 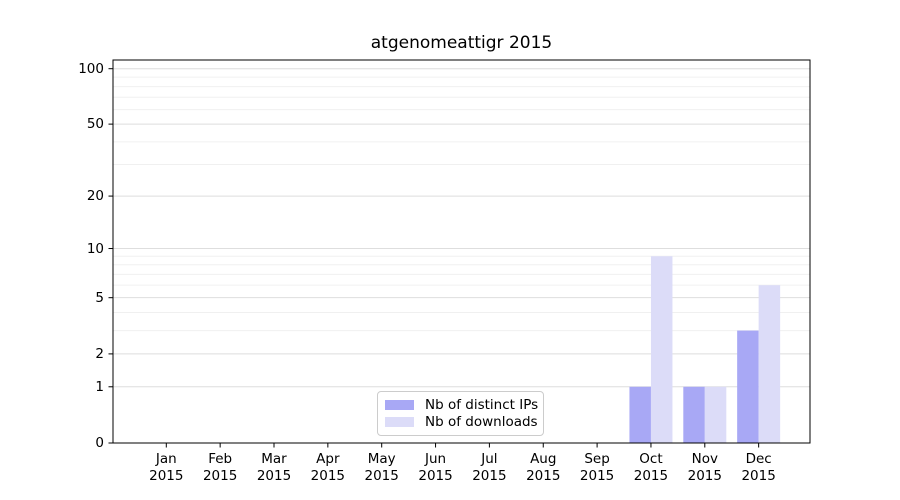 What do you see at coordinates (274, 459) in the screenshot?
I see `x-tick-month: Mar` at bounding box center [274, 459].